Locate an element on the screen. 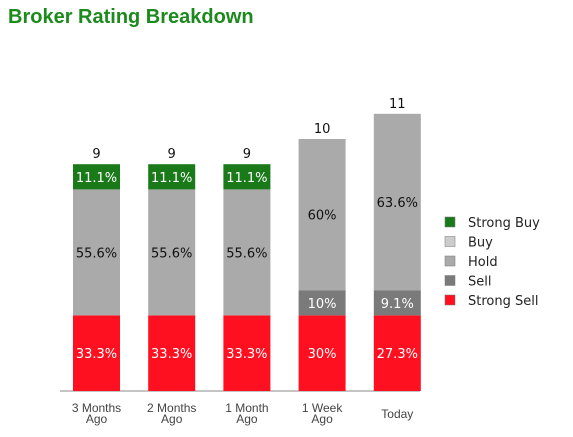 The image size is (573, 437). legend-swatch-strong-sell is located at coordinates (450, 300).